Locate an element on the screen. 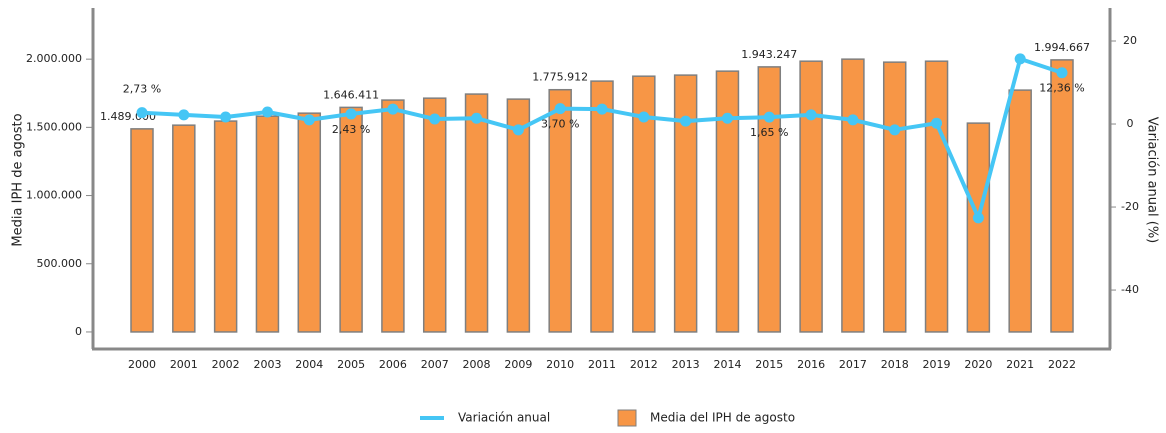  x-tick-label: 2022 is located at coordinates (1062, 364).